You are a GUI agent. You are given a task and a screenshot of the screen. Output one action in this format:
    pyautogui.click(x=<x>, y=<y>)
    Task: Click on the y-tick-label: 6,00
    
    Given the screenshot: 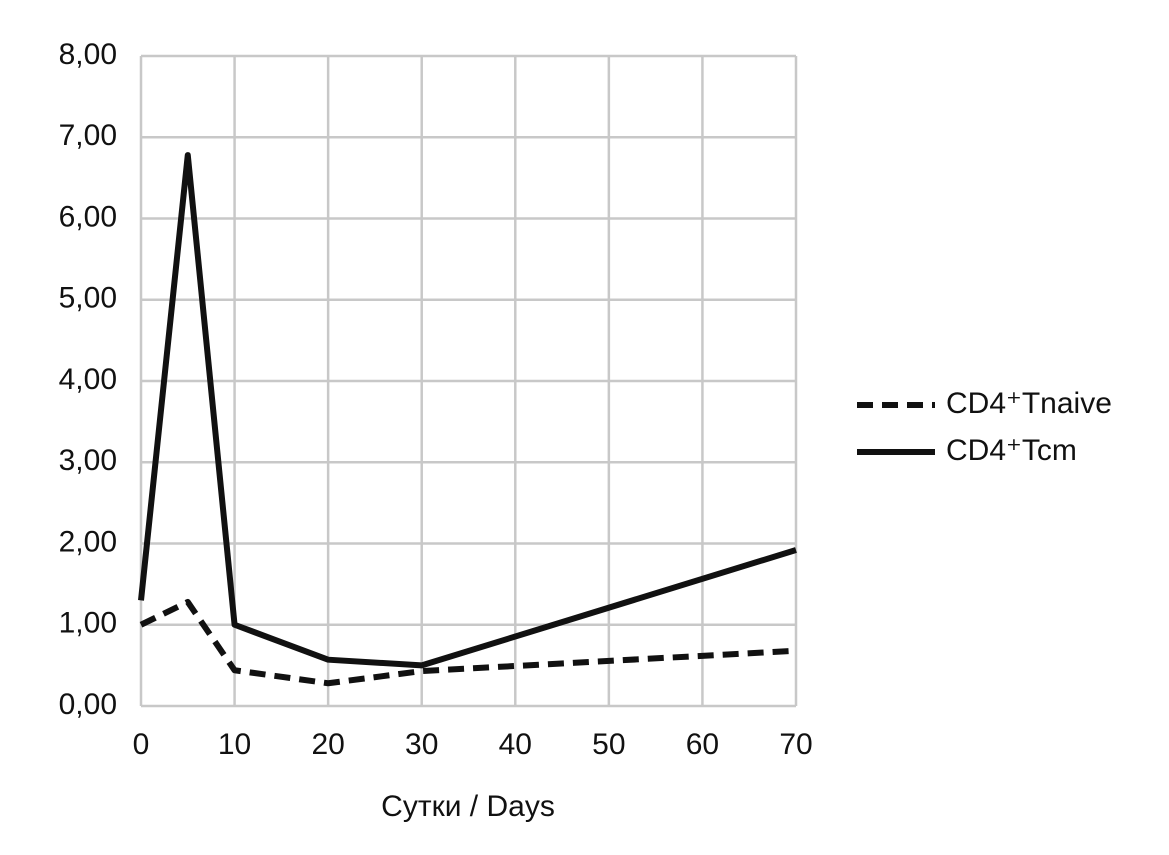 What is the action you would take?
    pyautogui.click(x=88, y=216)
    